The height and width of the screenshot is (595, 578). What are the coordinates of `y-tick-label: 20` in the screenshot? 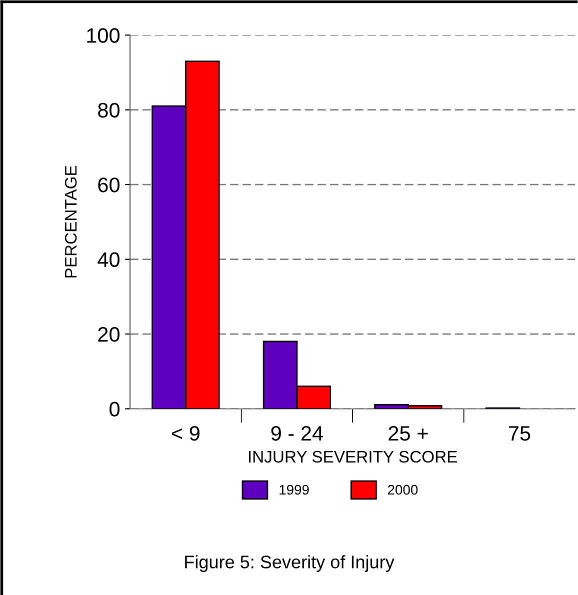 It's located at (109, 334).